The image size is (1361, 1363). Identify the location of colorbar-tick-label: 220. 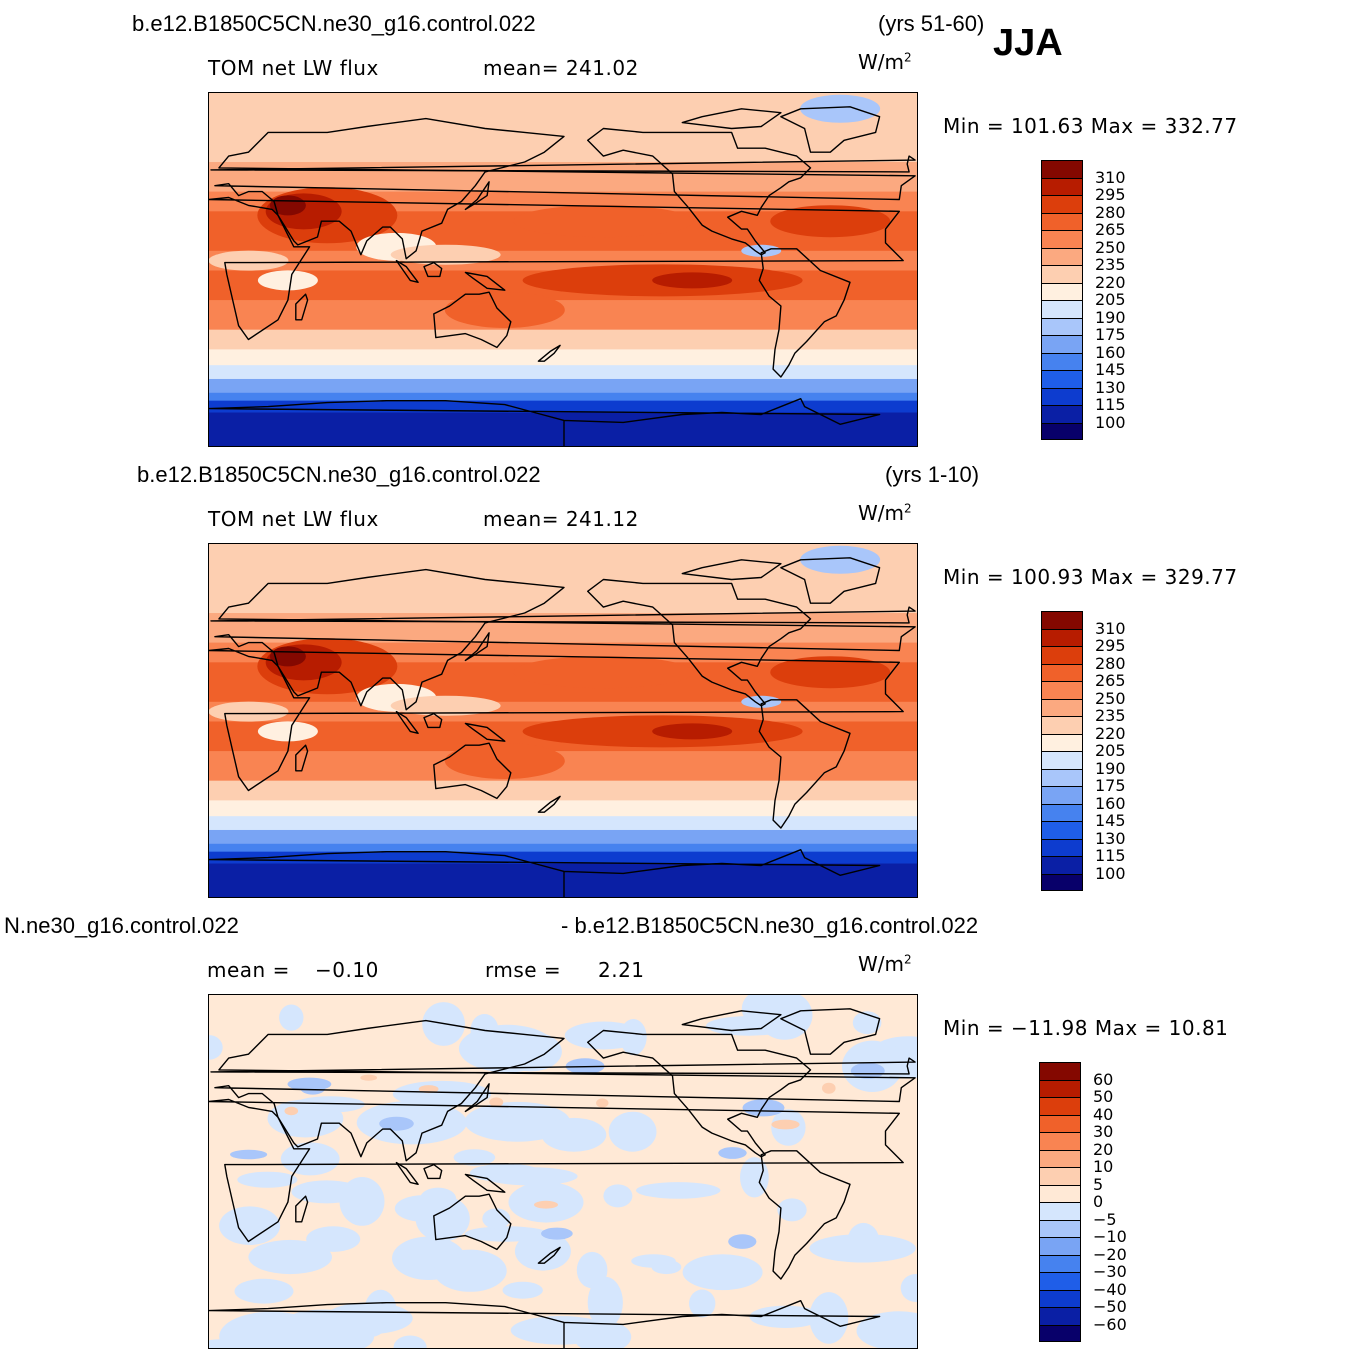
(1110, 733).